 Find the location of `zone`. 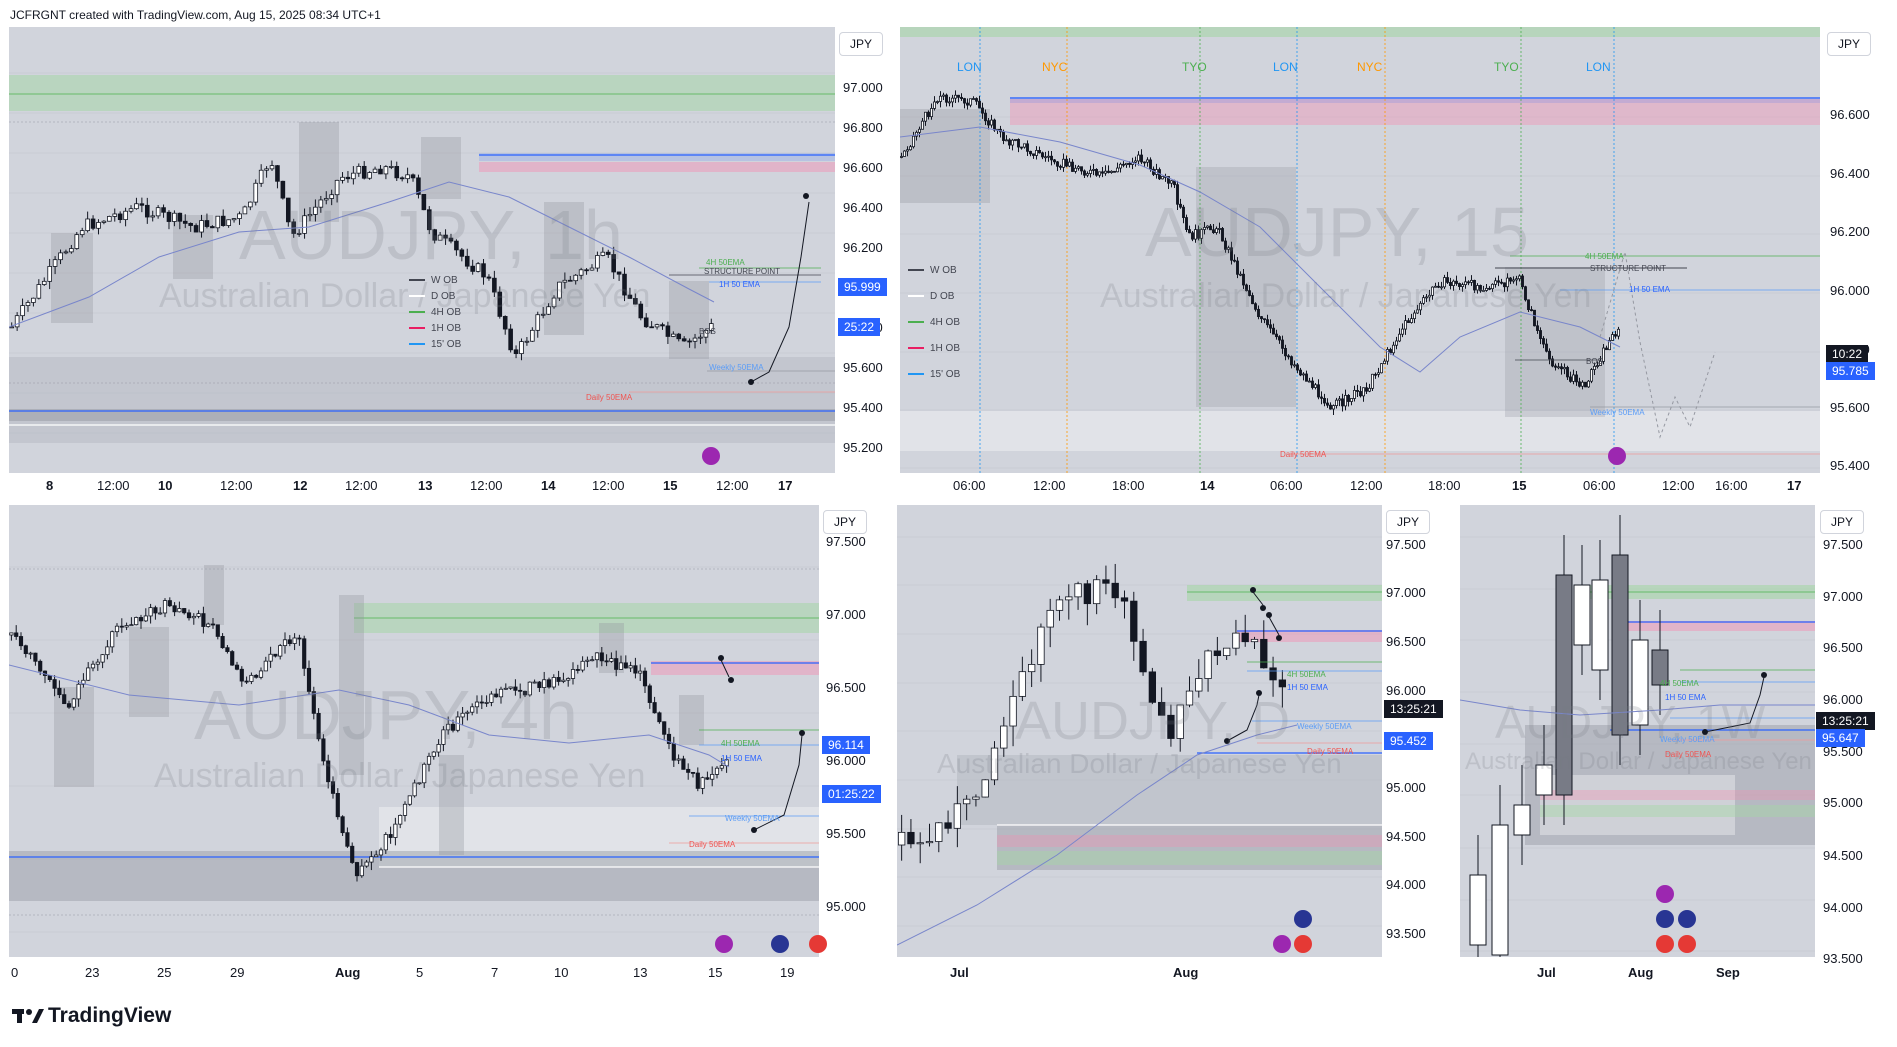

zone is located at coordinates (451, 805).